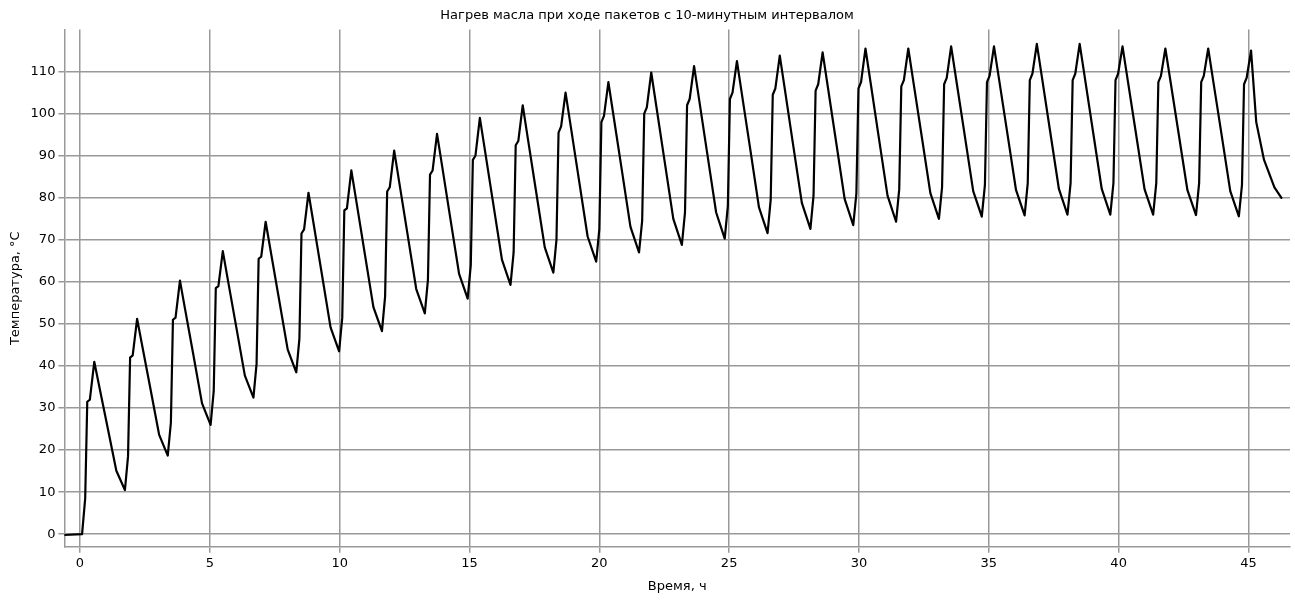 The height and width of the screenshot is (602, 1295). Describe the element at coordinates (209, 562) in the screenshot. I see `x-tick-label: 5` at that location.